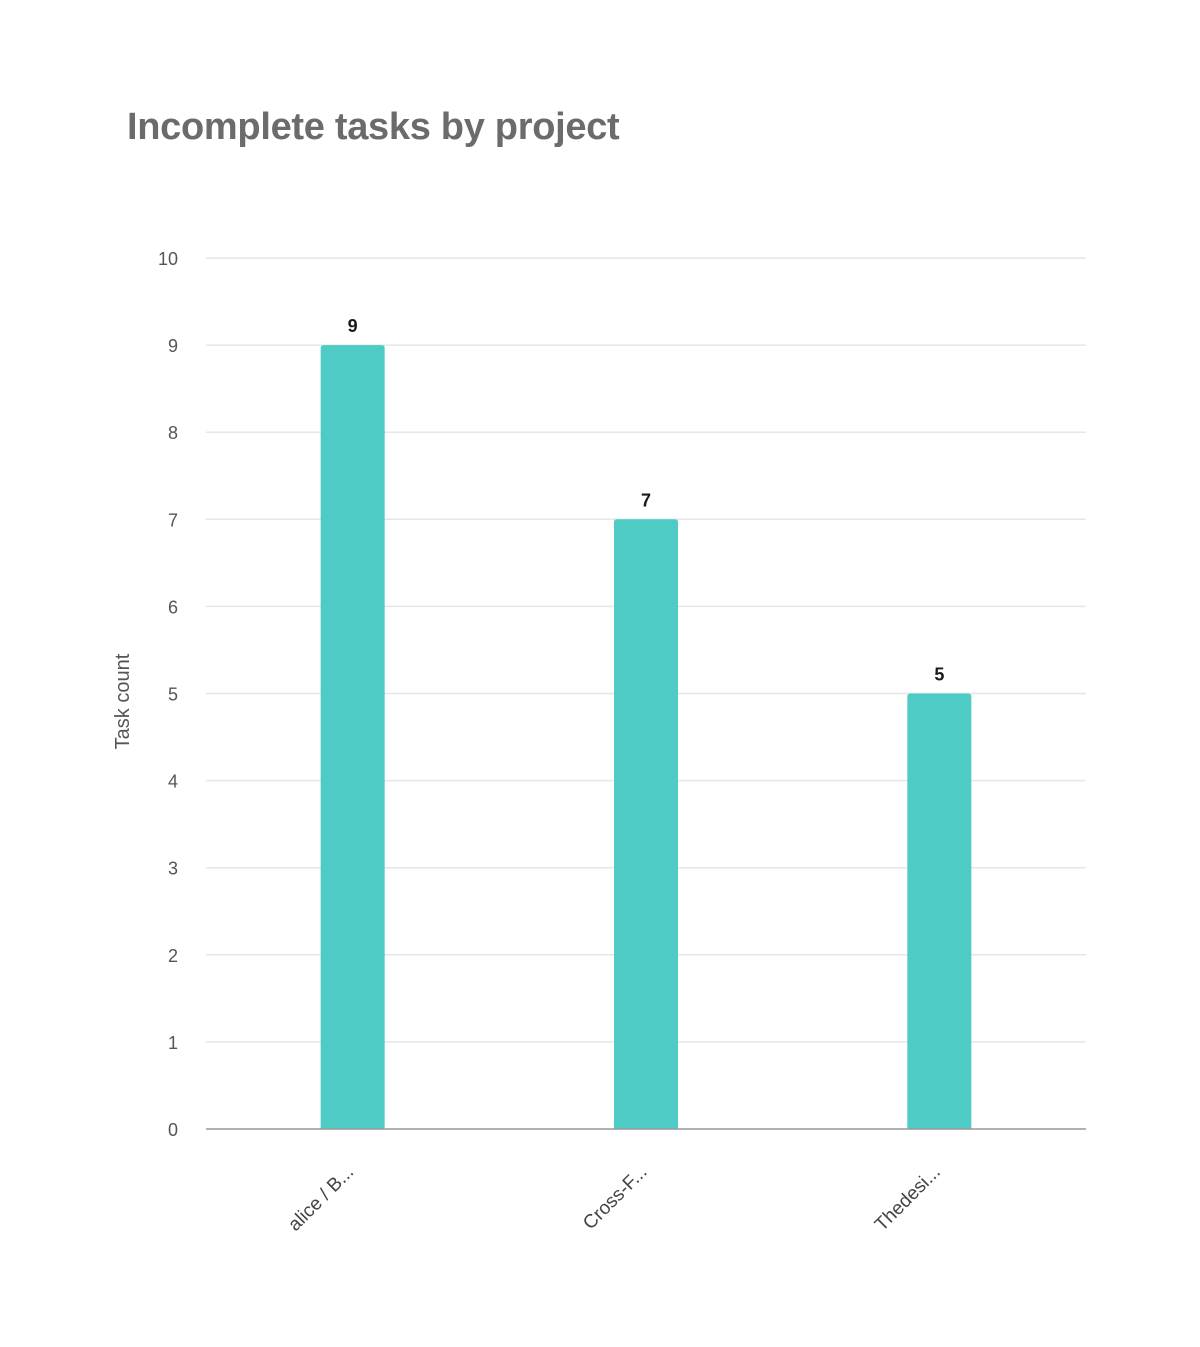 This screenshot has width=1200, height=1347. What do you see at coordinates (173, 607) in the screenshot?
I see `y-tick-label: 6` at bounding box center [173, 607].